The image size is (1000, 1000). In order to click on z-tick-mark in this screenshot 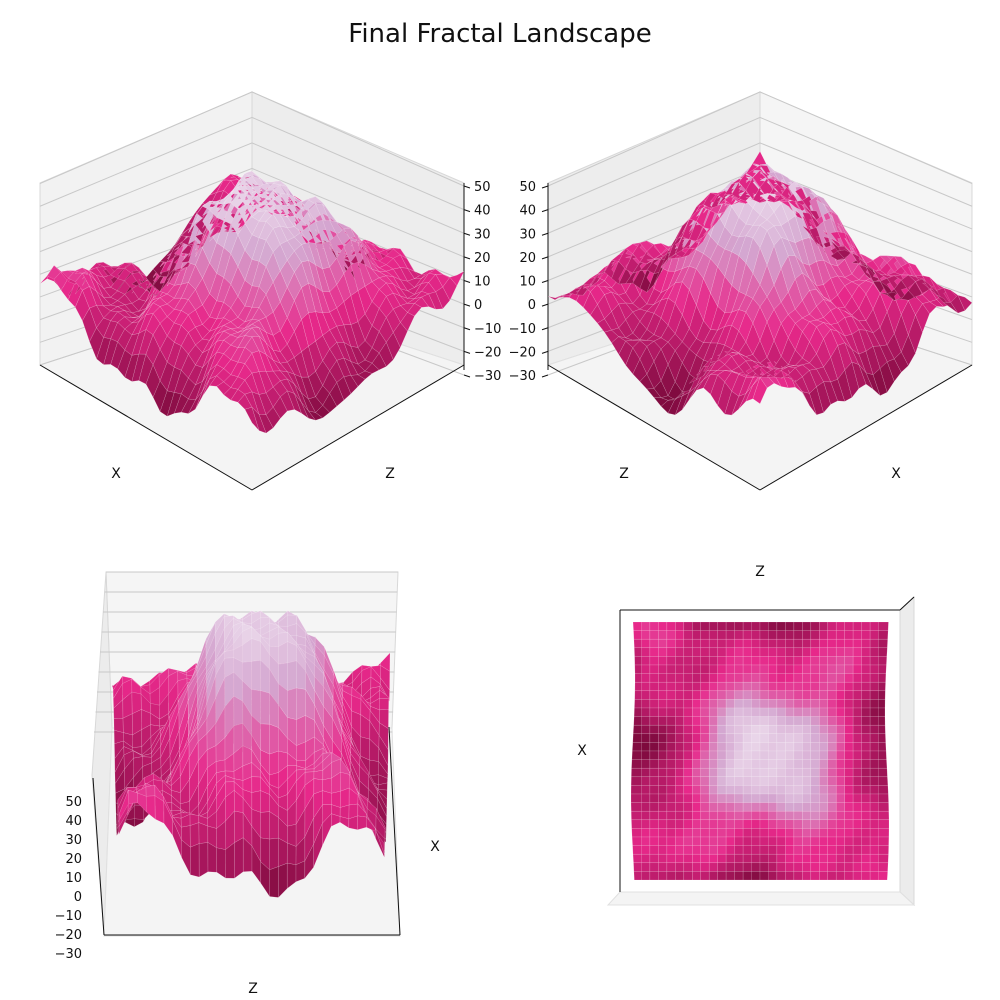, I will do `click(545, 282)`.